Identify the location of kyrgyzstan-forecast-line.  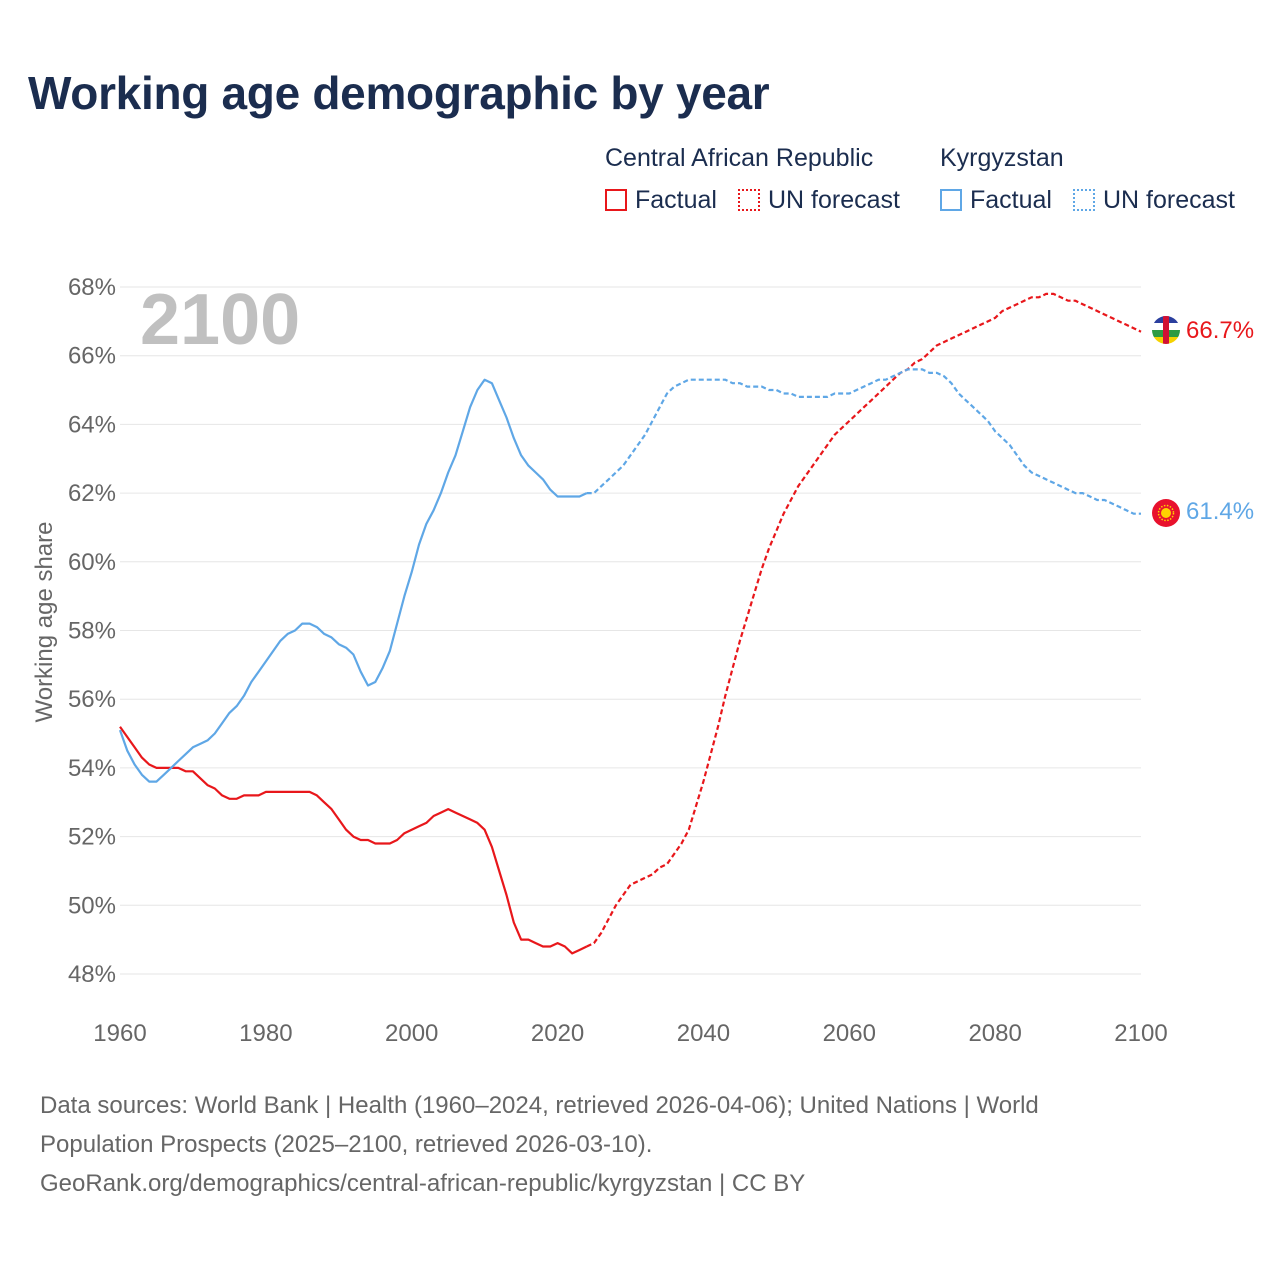
(863, 441).